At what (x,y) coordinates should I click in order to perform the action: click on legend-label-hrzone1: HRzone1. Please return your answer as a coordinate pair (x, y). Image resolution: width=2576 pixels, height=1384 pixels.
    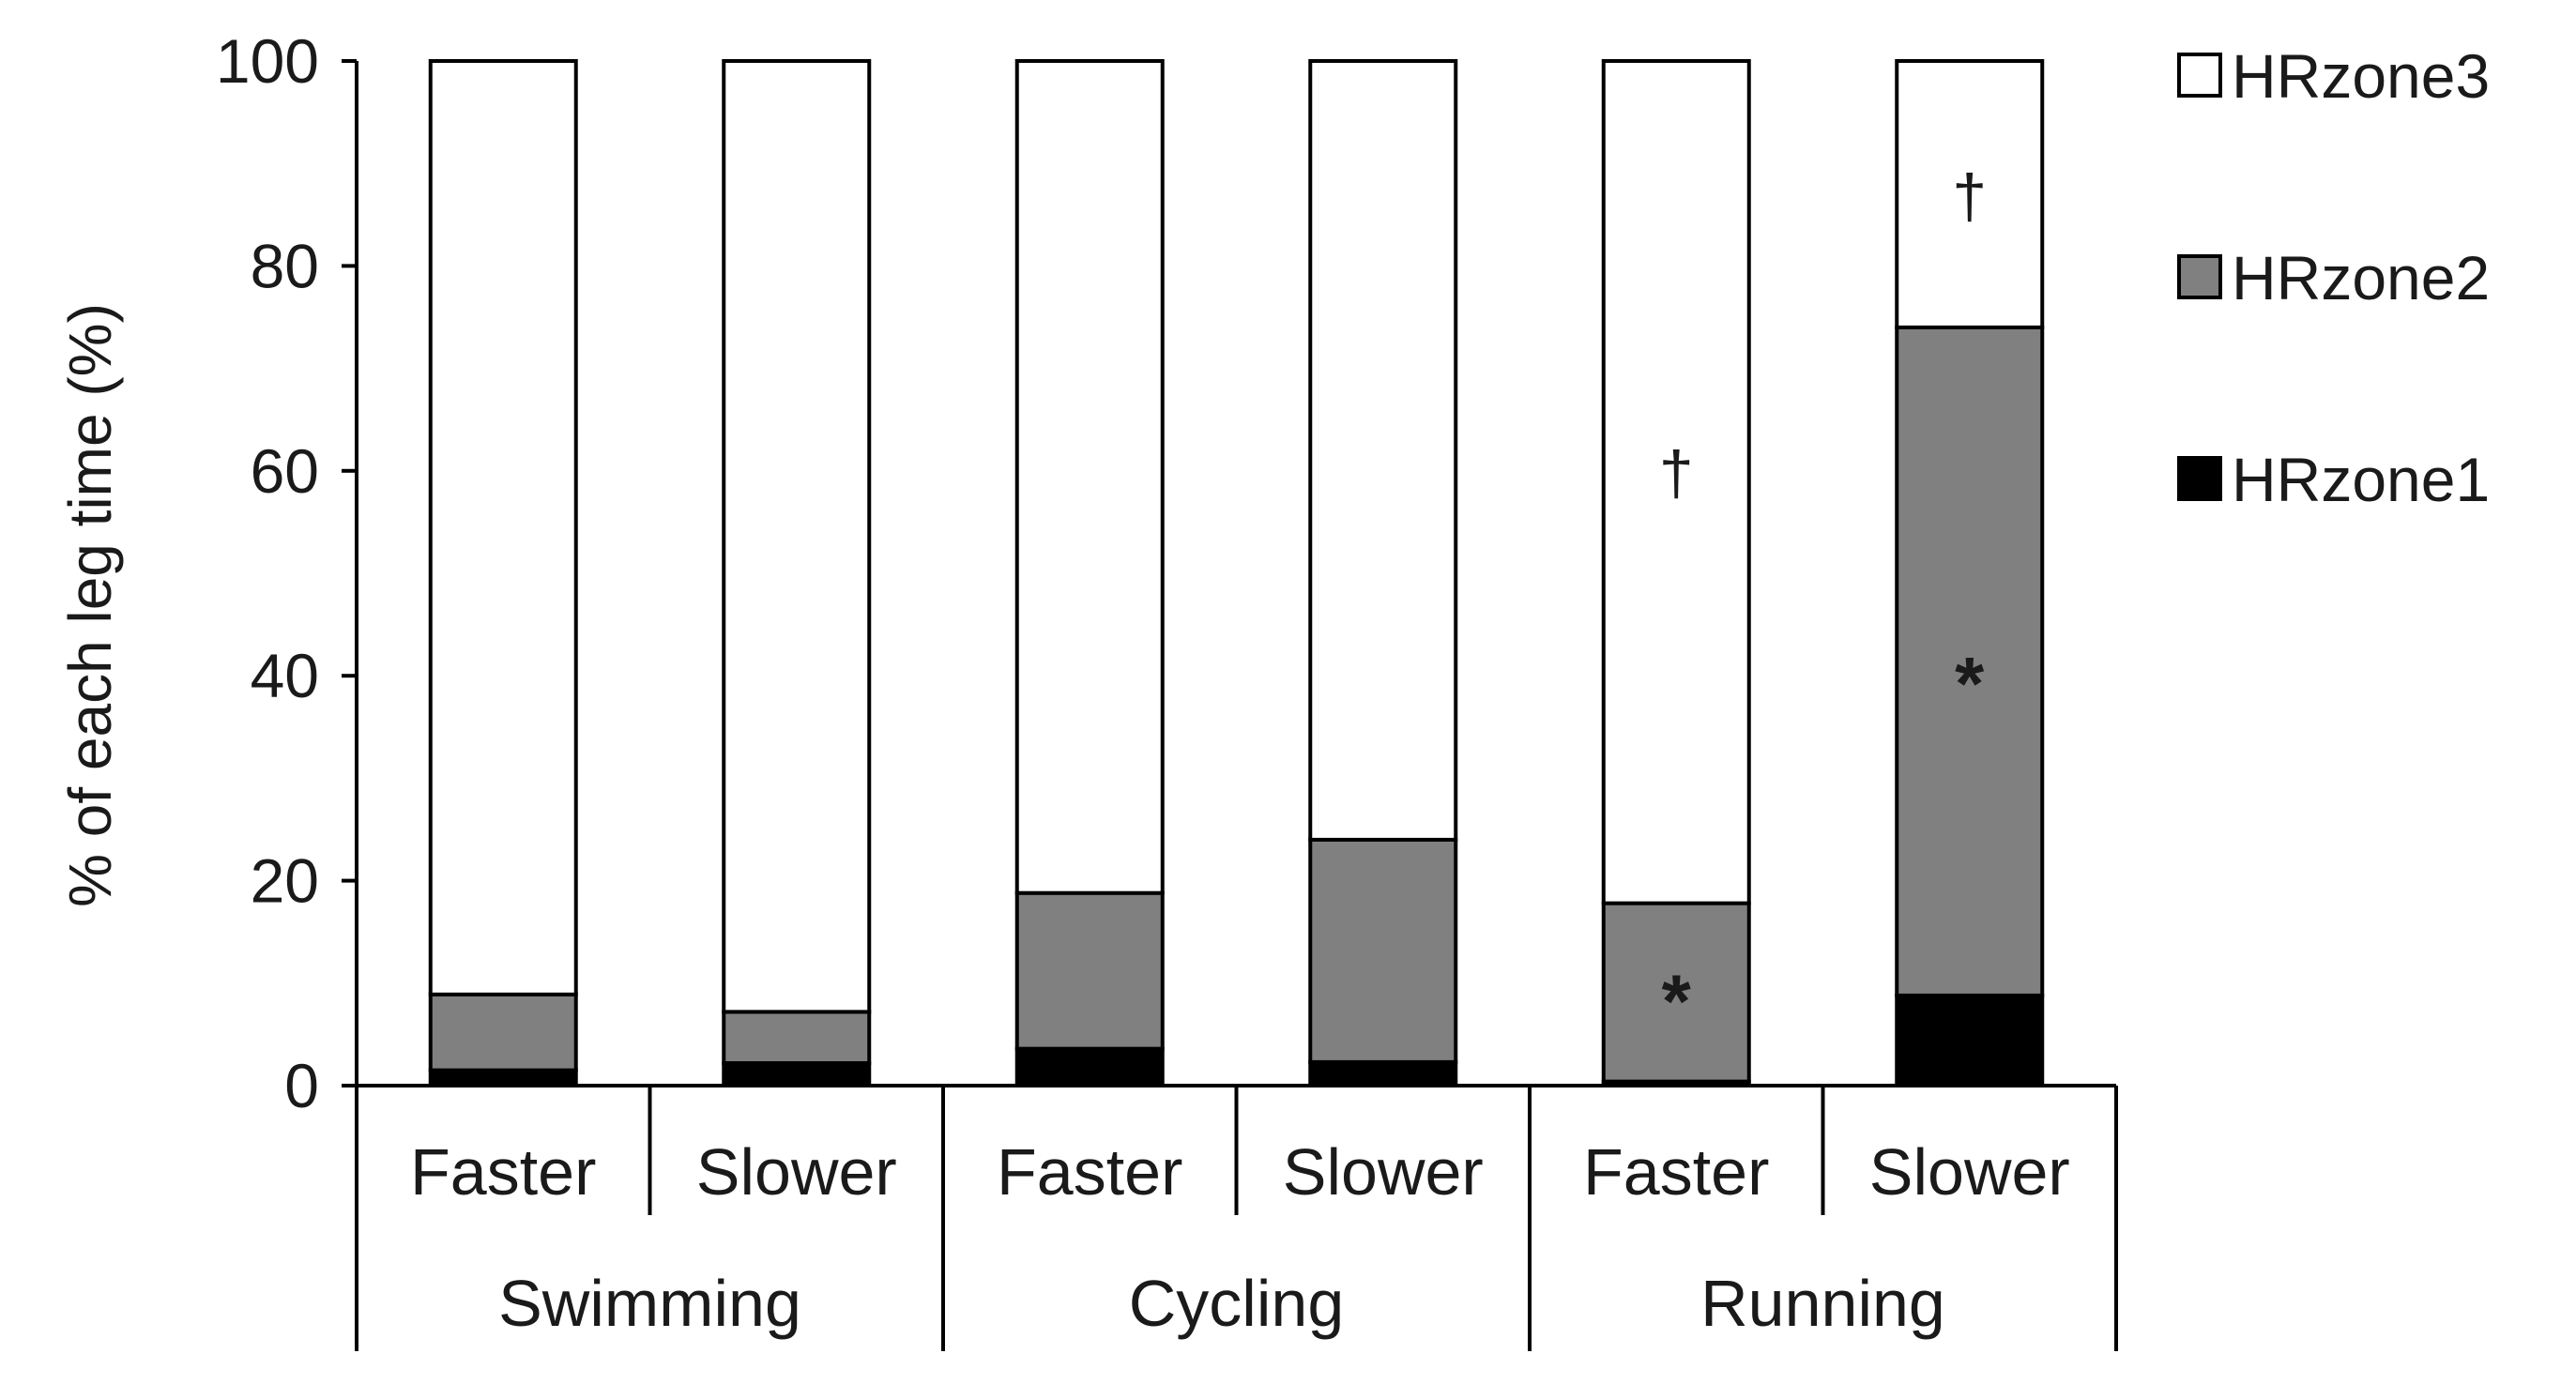
    Looking at the image, I should click on (2361, 479).